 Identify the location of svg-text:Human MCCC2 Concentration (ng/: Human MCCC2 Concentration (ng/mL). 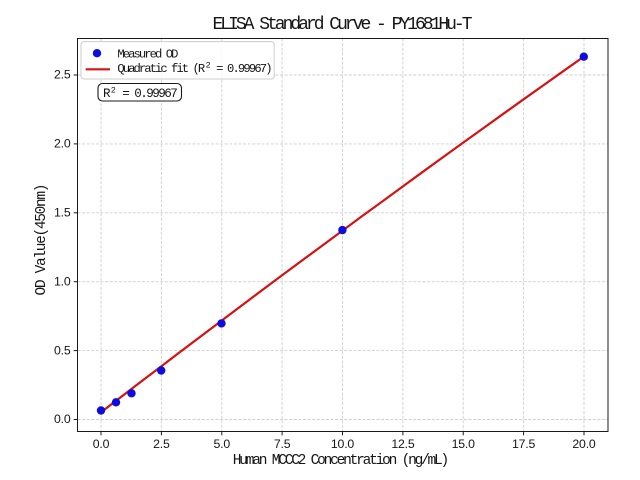
(341, 461).